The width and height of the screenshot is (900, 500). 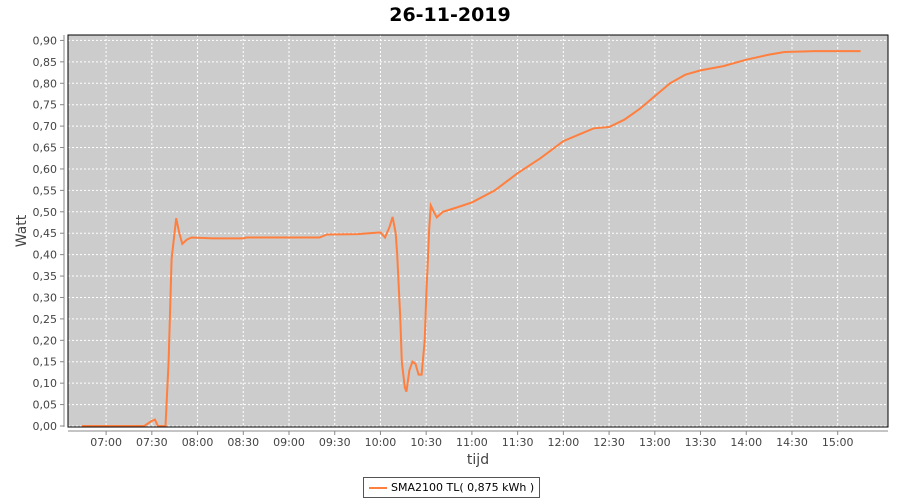 I want to click on y-tick-label: 0,00, so click(x=45, y=426).